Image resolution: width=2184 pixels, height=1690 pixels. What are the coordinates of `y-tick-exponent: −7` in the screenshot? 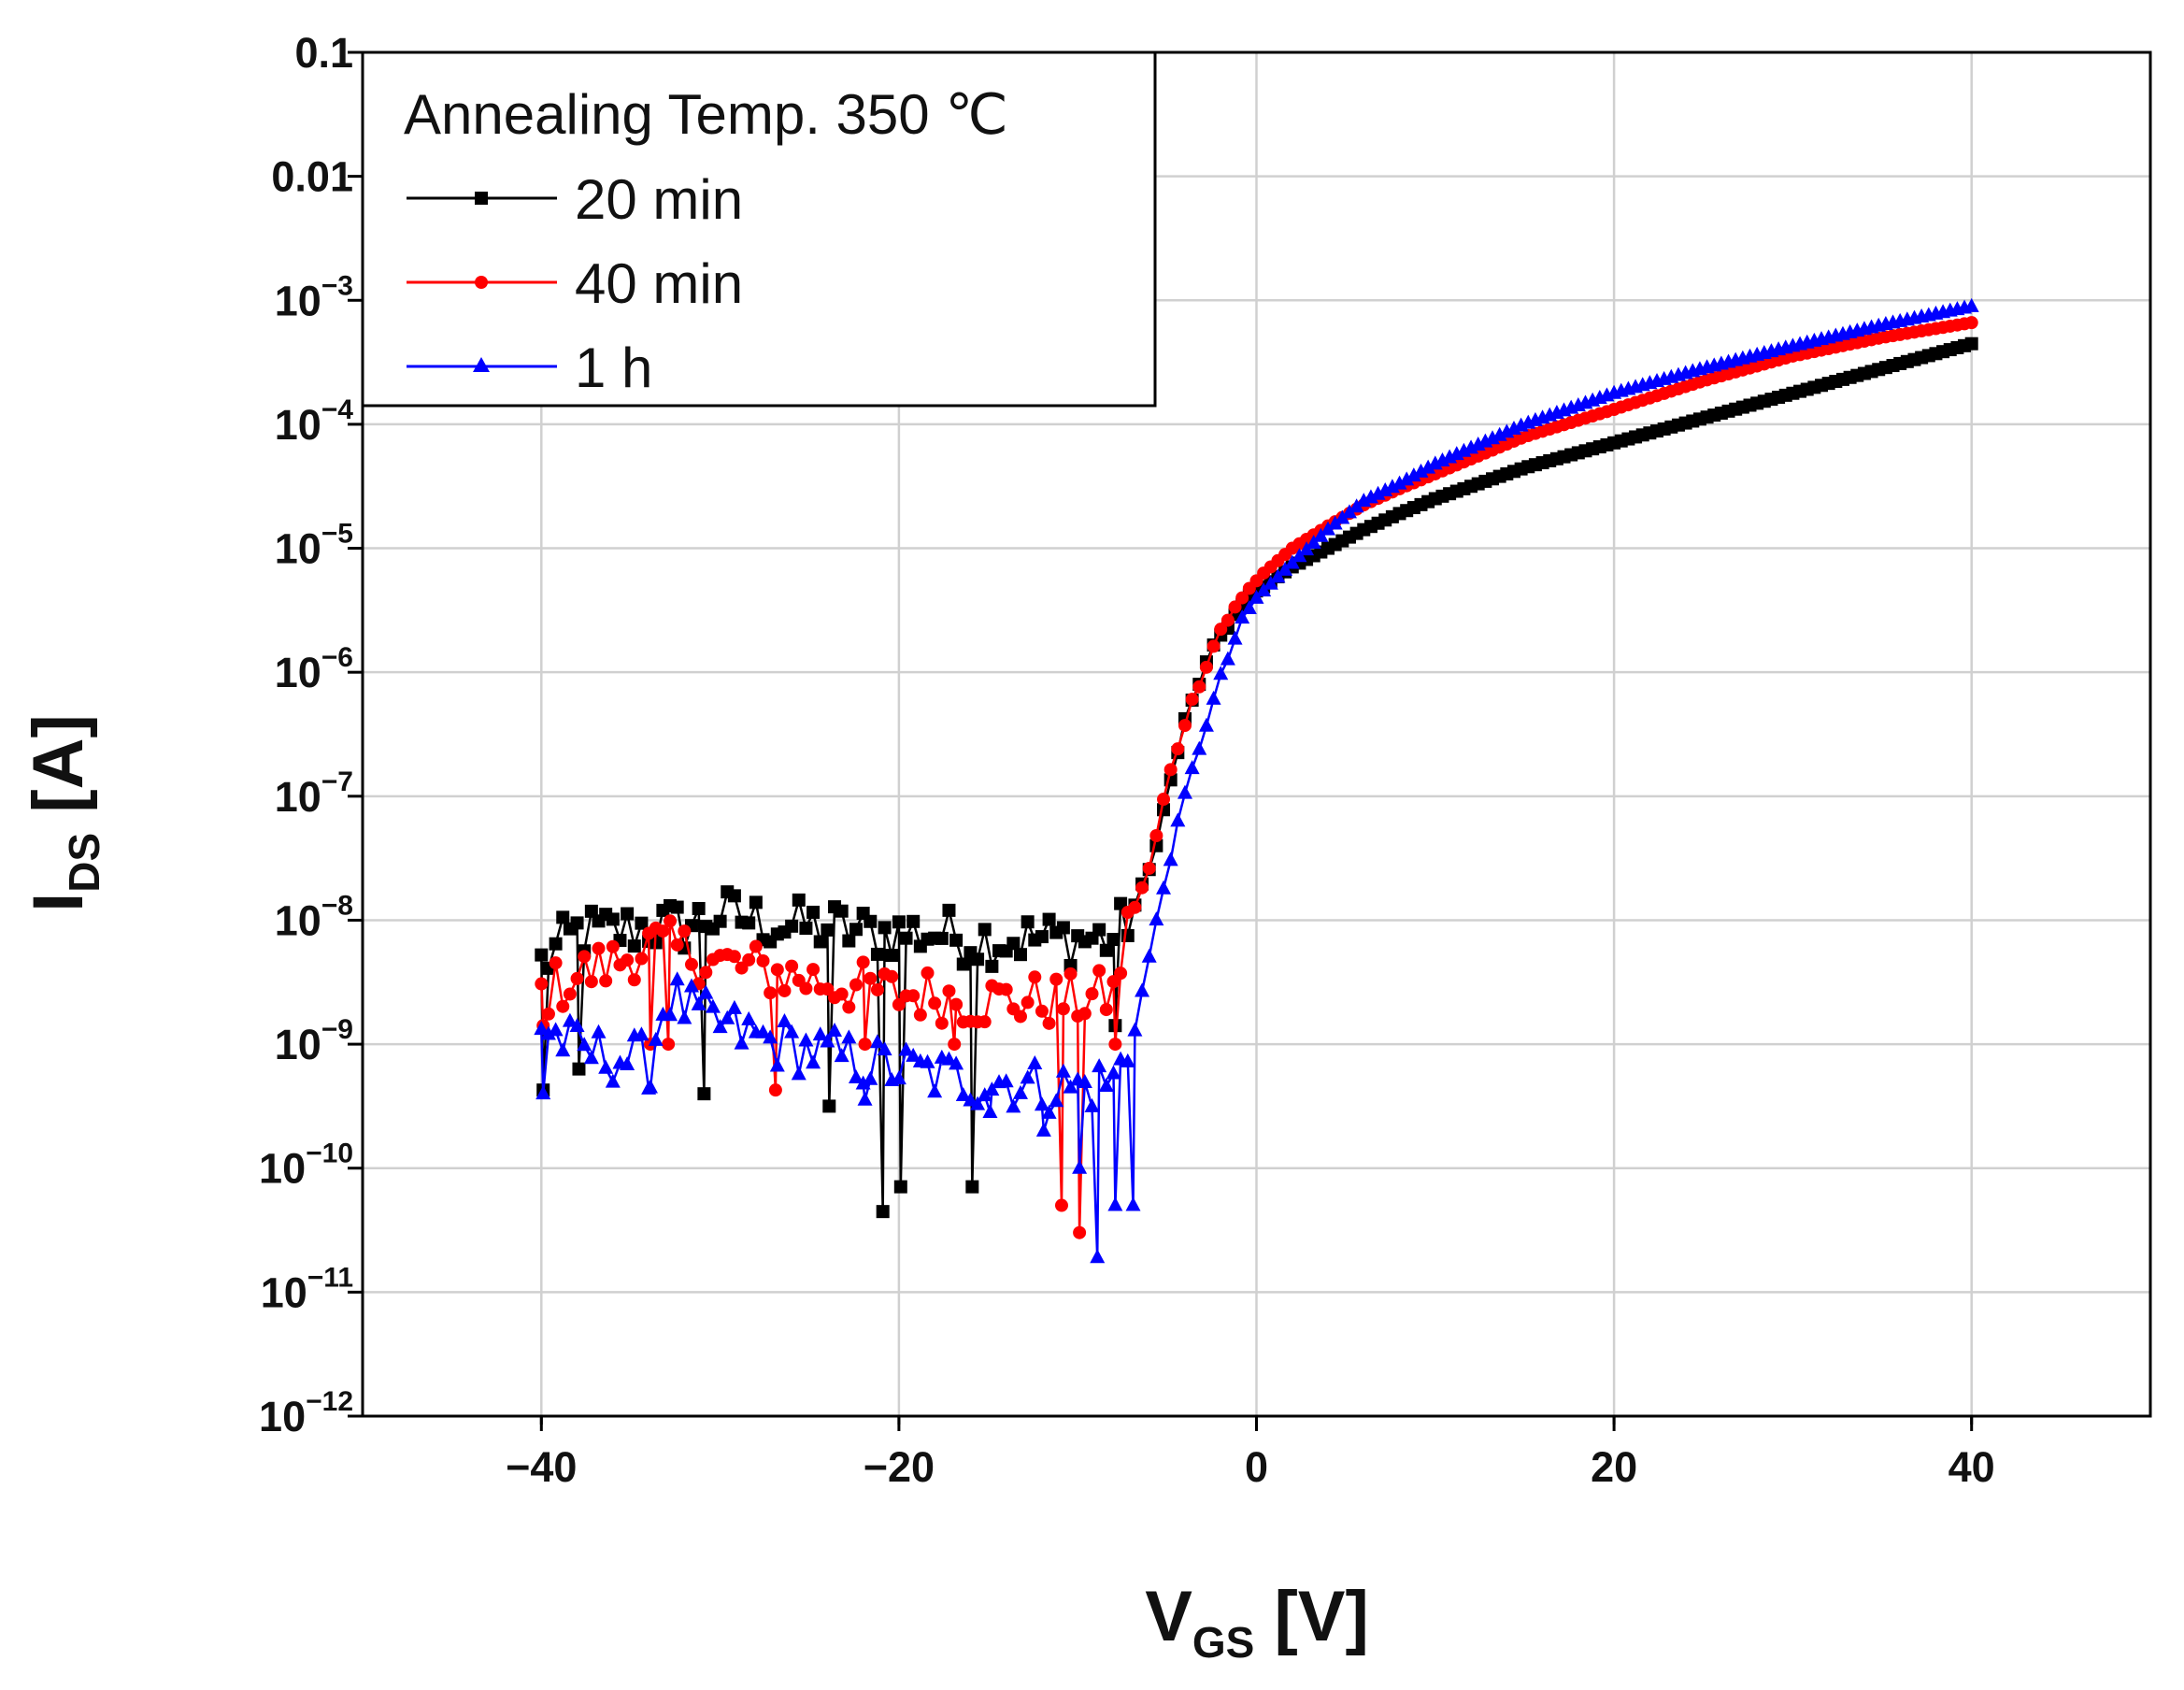 It's located at (337, 781).